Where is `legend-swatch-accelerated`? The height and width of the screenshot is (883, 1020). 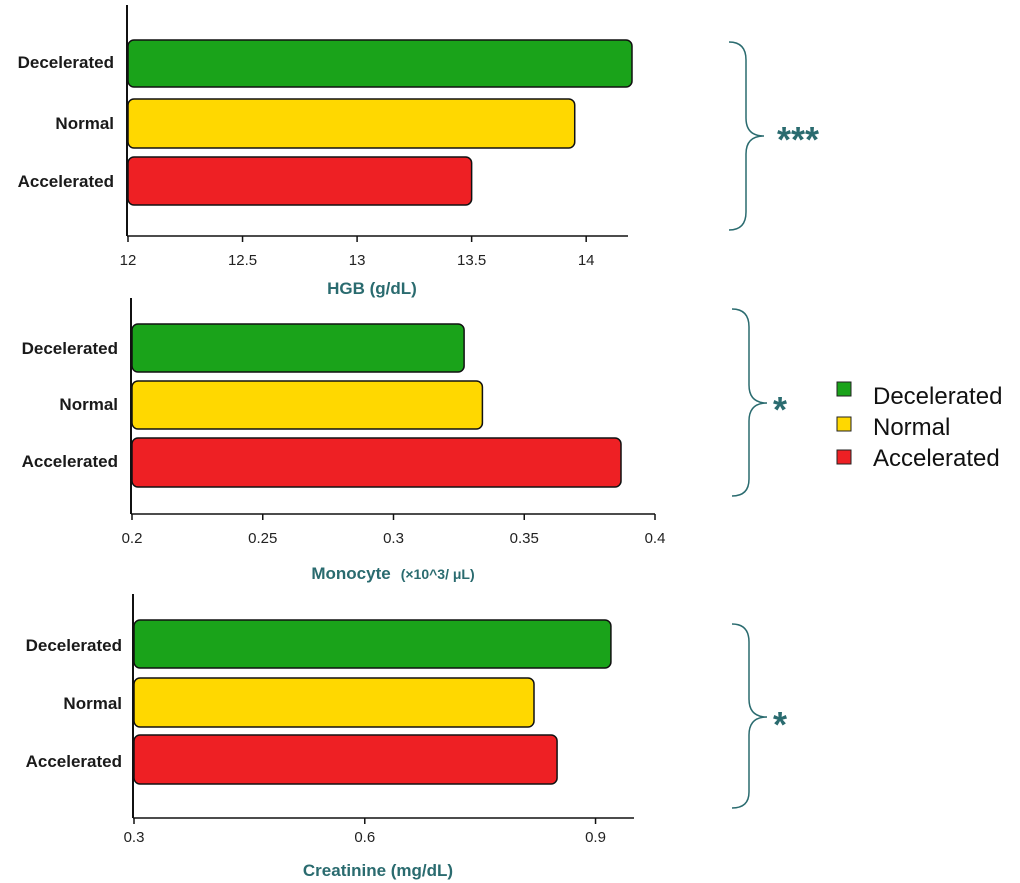
legend-swatch-accelerated is located at coordinates (844, 457).